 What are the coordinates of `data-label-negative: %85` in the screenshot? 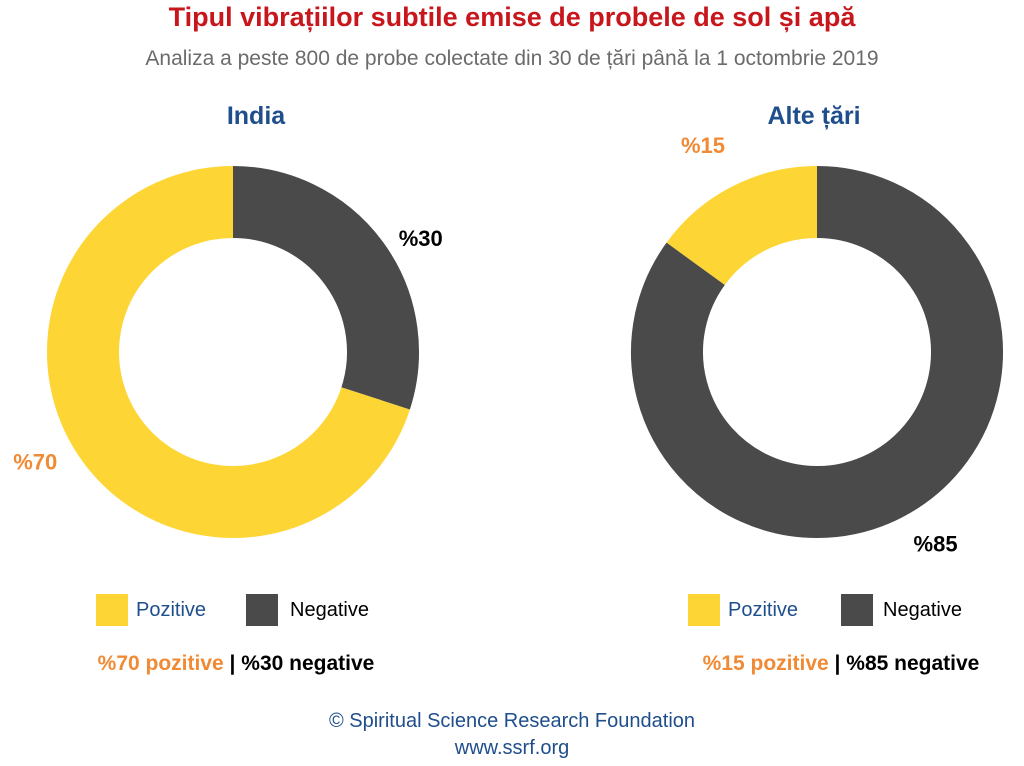 It's located at (936, 544).